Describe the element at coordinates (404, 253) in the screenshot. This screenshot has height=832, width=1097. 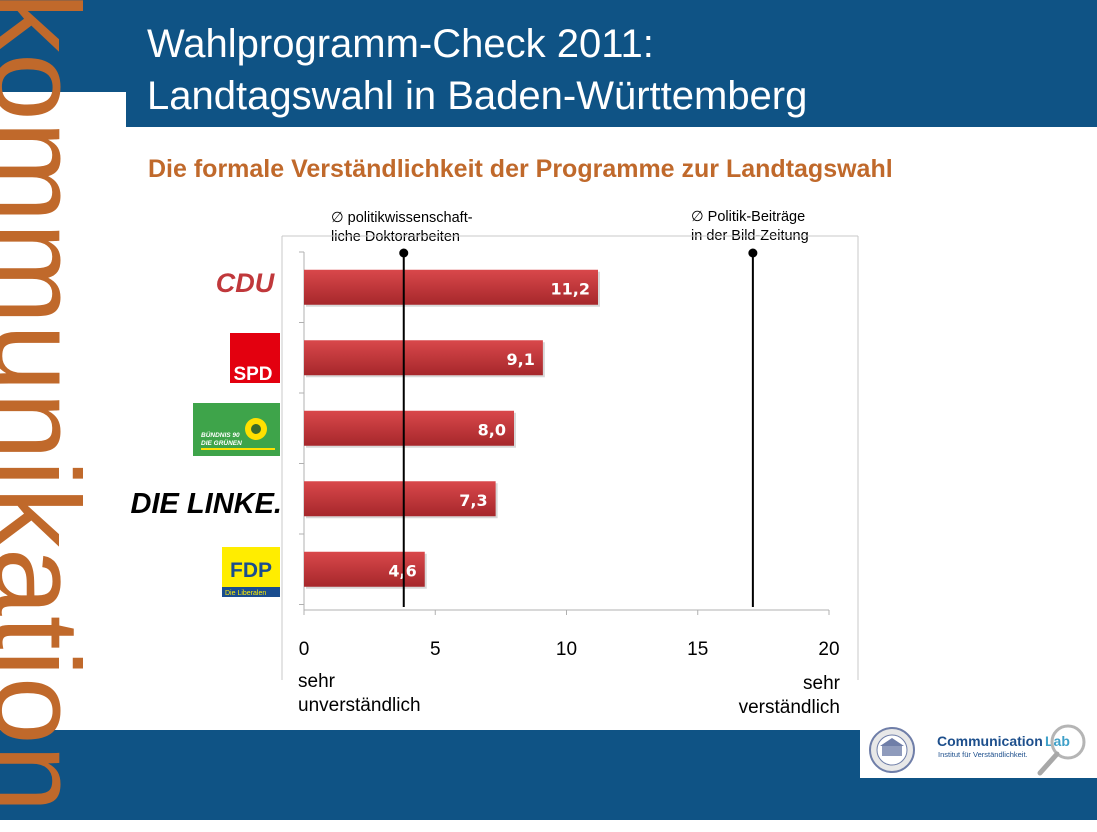
I see `reference-marker-left` at that location.